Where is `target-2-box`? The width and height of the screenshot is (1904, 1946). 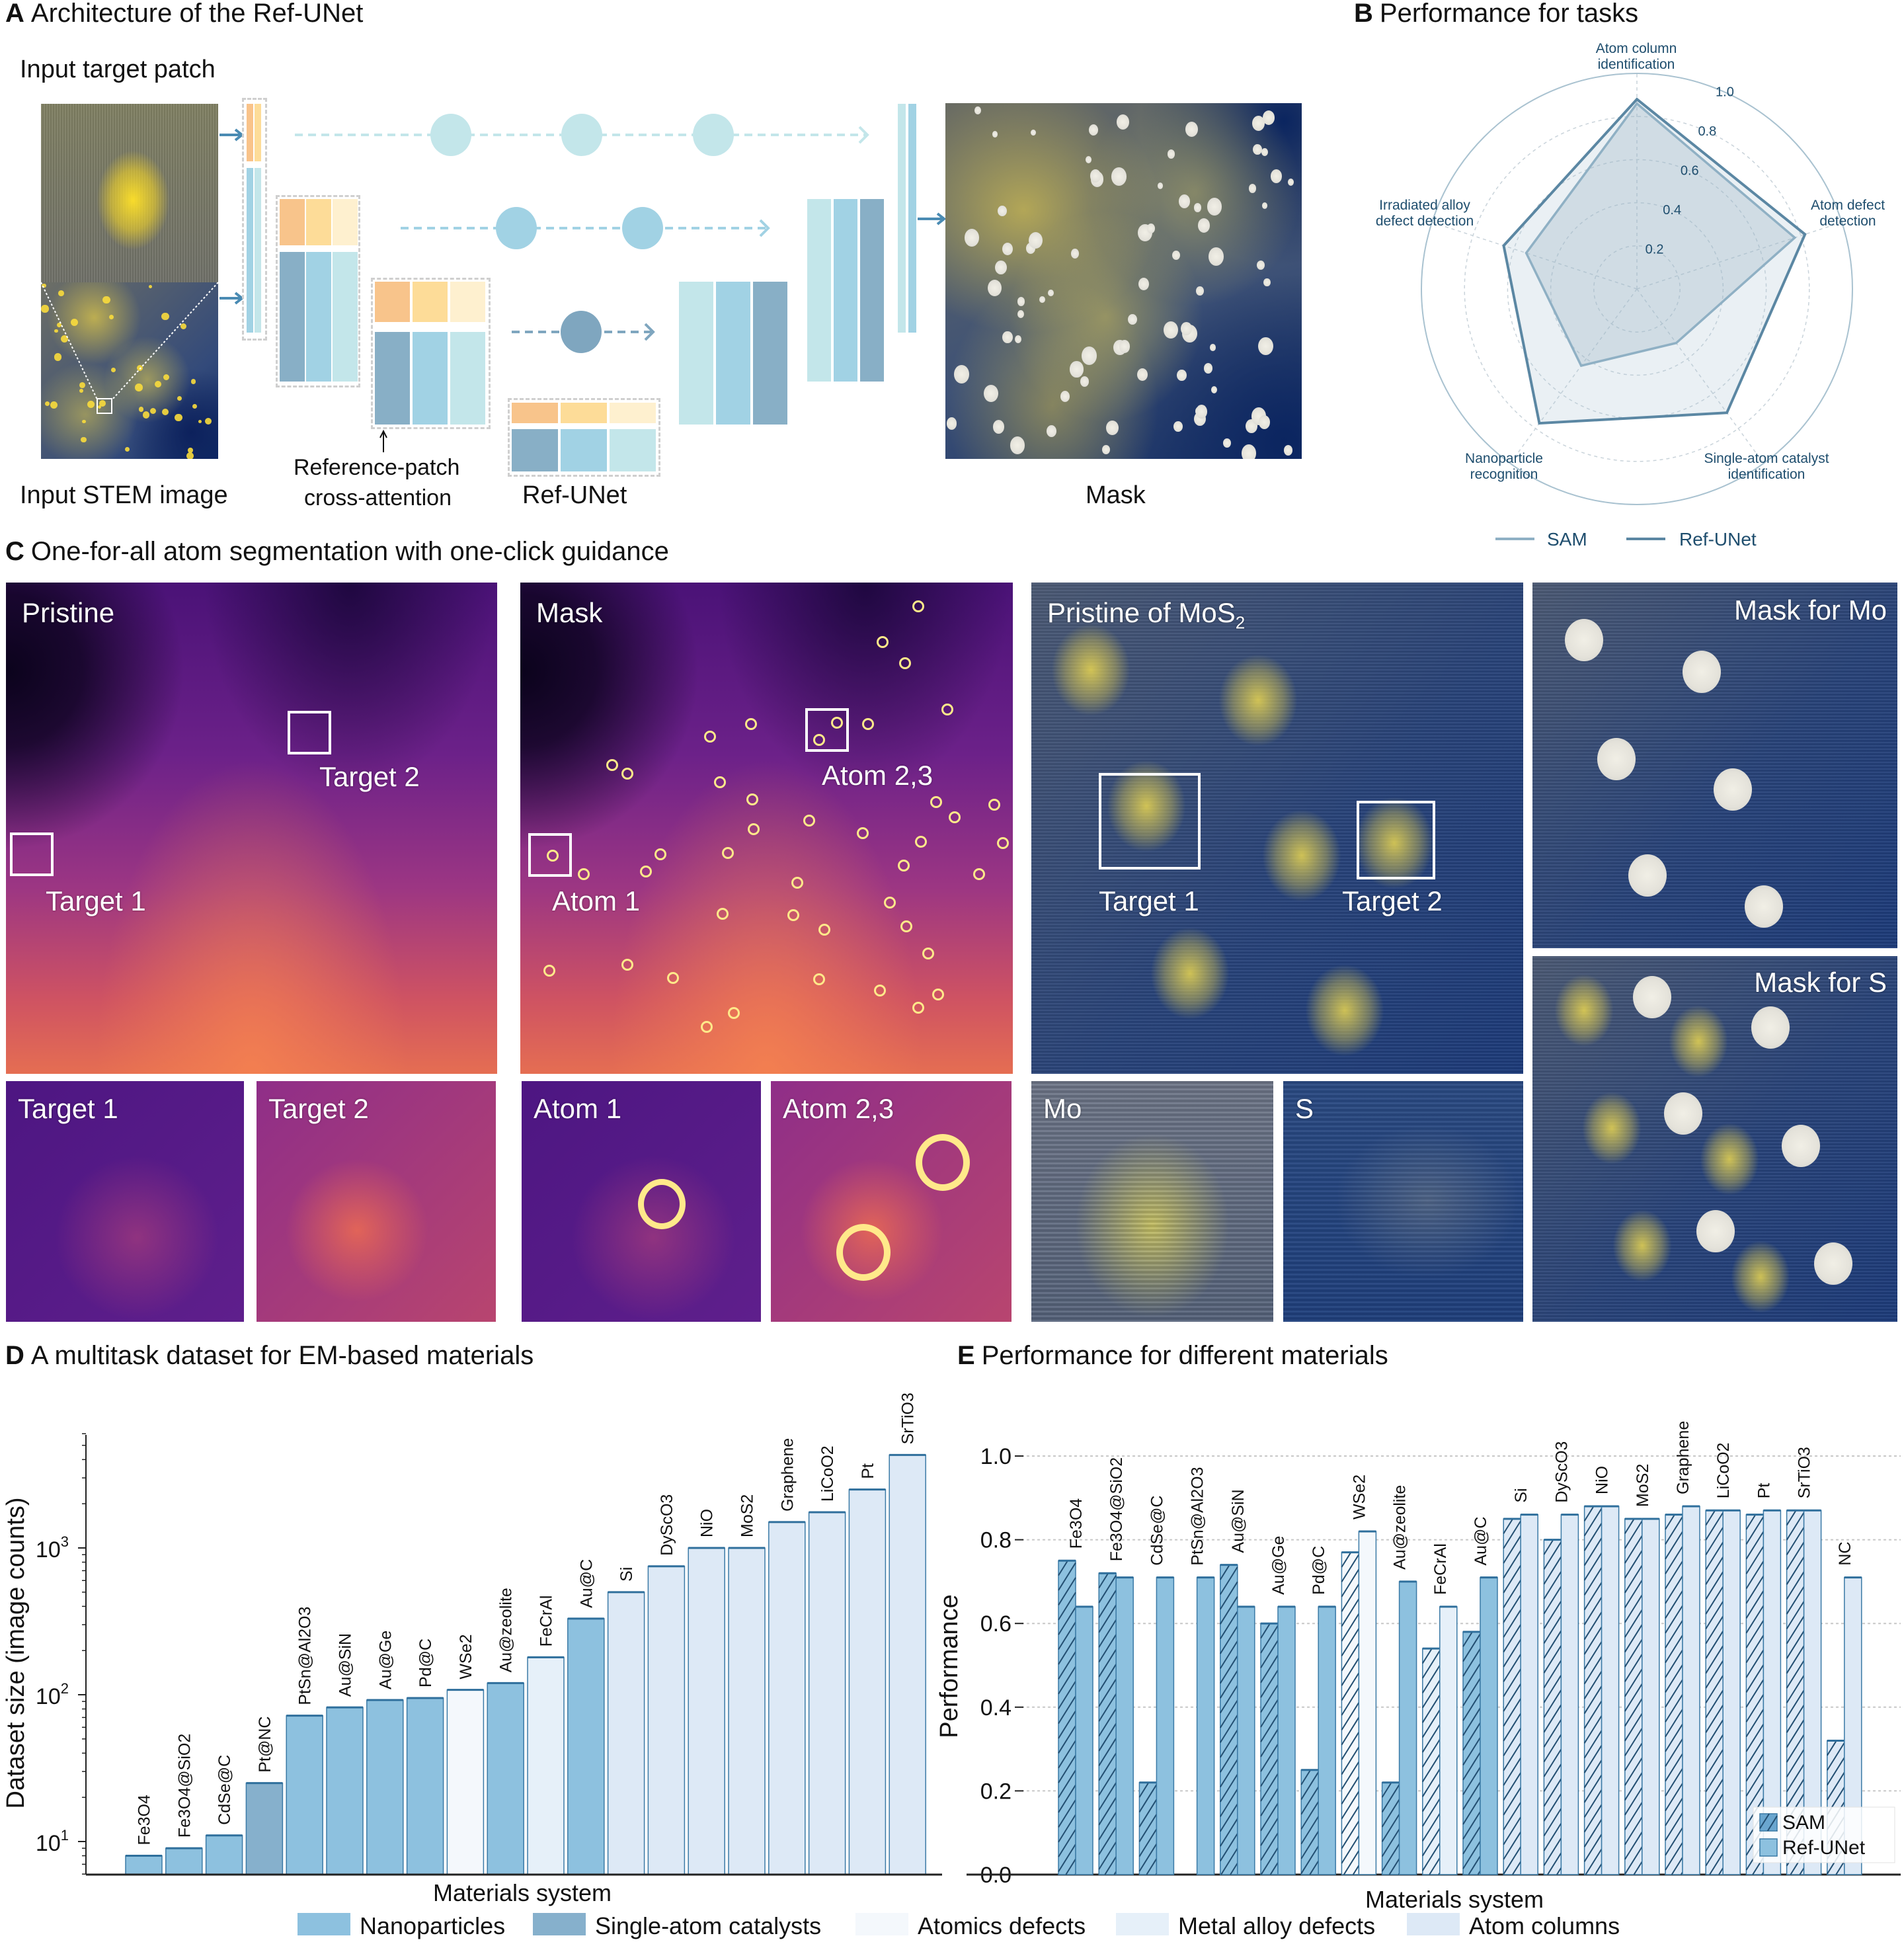
target-2-box is located at coordinates (309, 733).